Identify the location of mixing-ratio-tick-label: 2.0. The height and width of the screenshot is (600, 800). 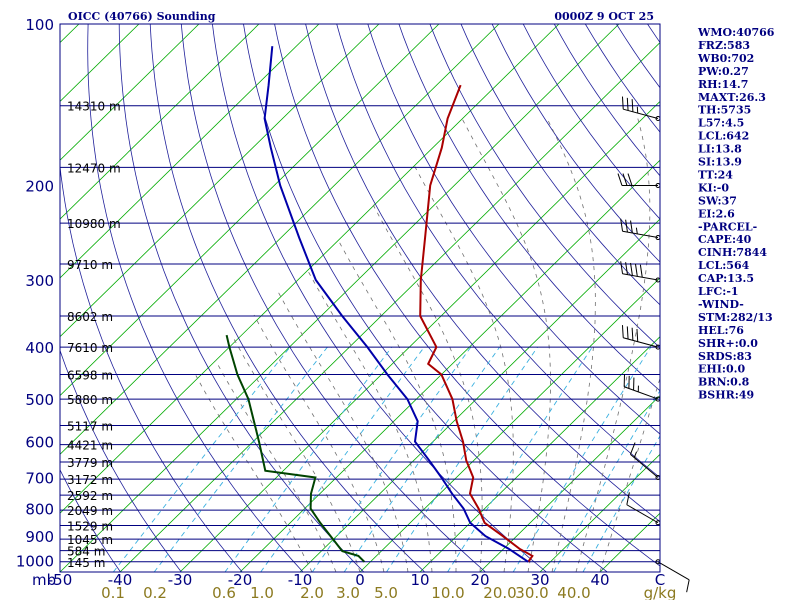
(312, 592).